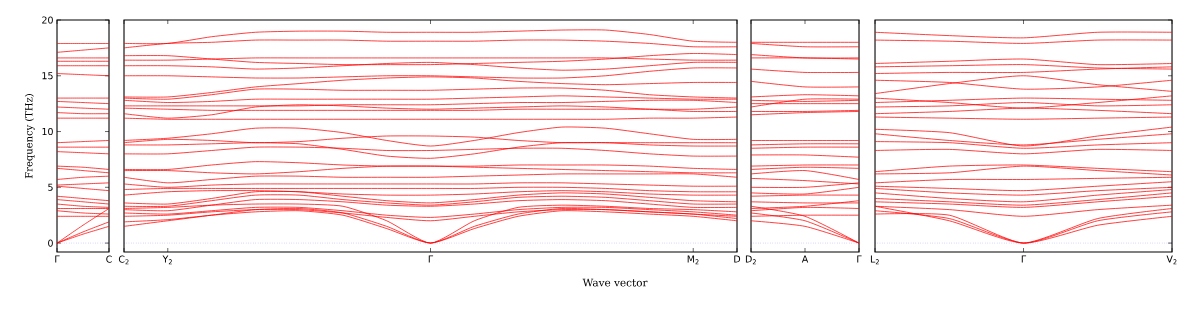 This screenshot has height=310, width=1196. What do you see at coordinates (167, 260) in the screenshot?
I see `x-tick-label: Y$_{2}$` at bounding box center [167, 260].